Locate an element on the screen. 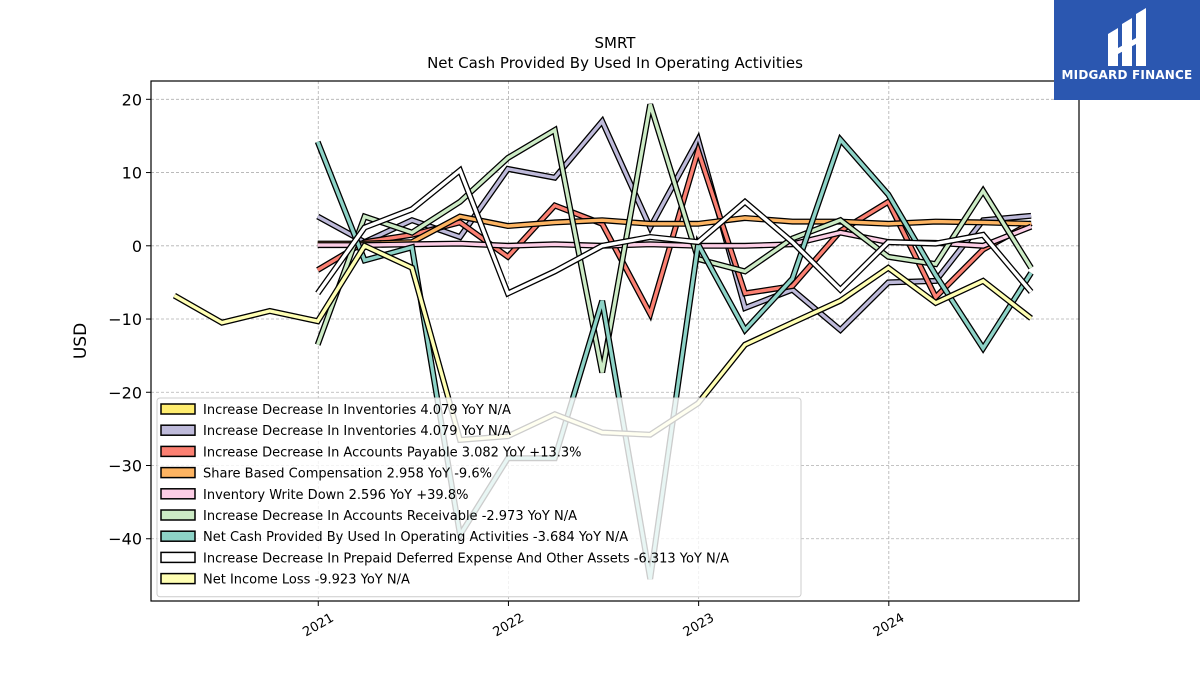  x-tick-label: 2024 is located at coordinates (889, 626).